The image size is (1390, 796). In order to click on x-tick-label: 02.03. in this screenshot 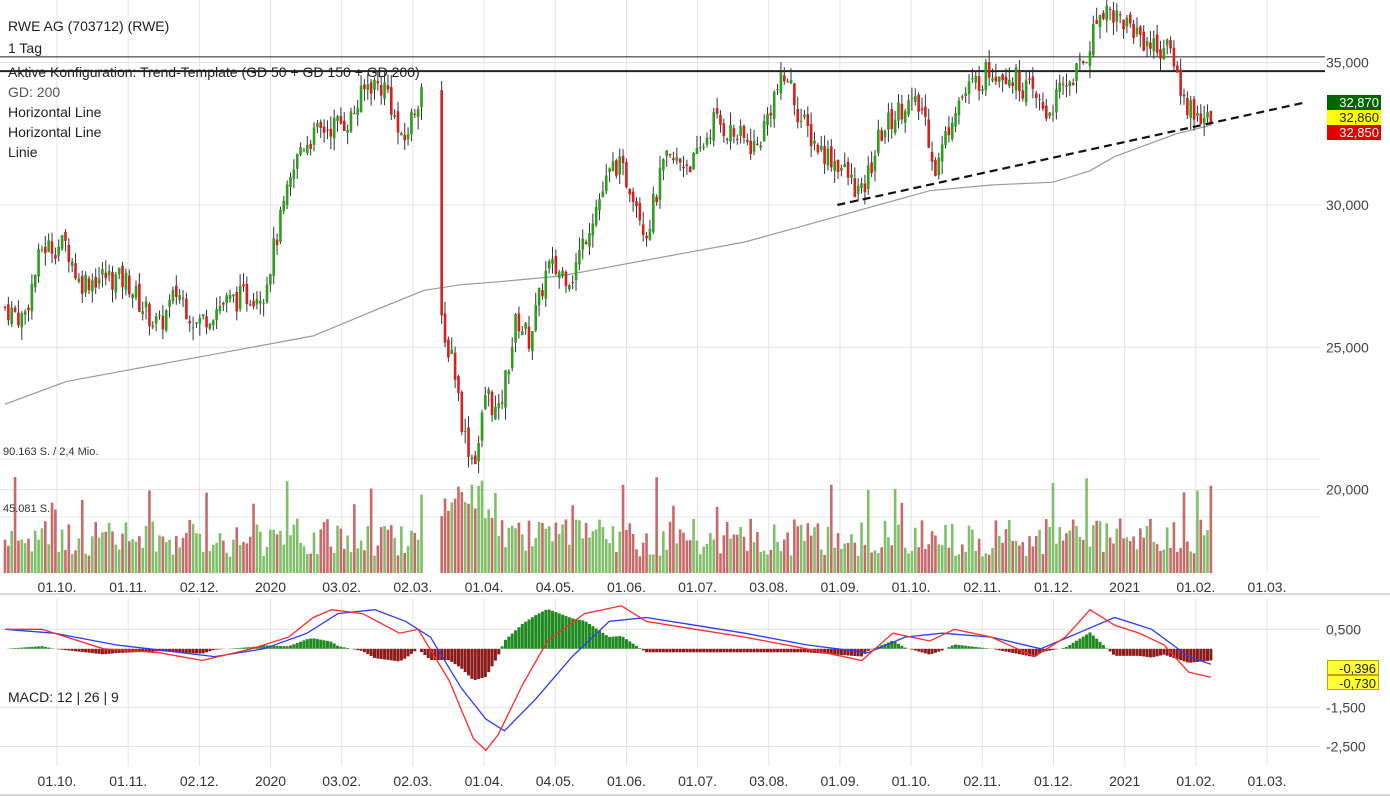, I will do `click(412, 587)`.